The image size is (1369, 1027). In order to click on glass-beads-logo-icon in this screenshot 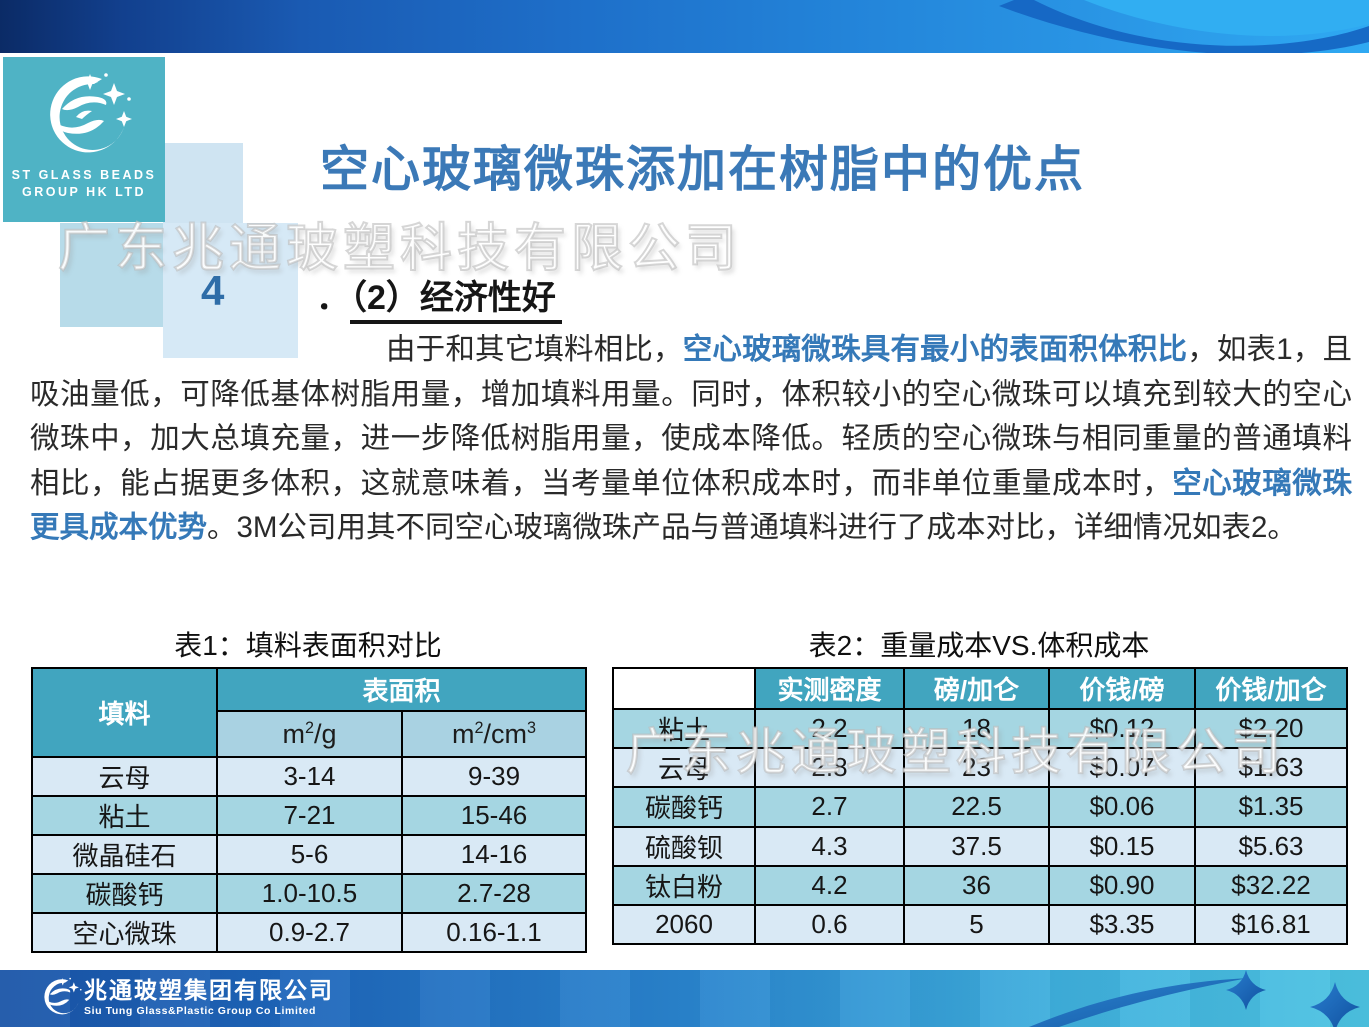, I will do `click(91, 113)`.